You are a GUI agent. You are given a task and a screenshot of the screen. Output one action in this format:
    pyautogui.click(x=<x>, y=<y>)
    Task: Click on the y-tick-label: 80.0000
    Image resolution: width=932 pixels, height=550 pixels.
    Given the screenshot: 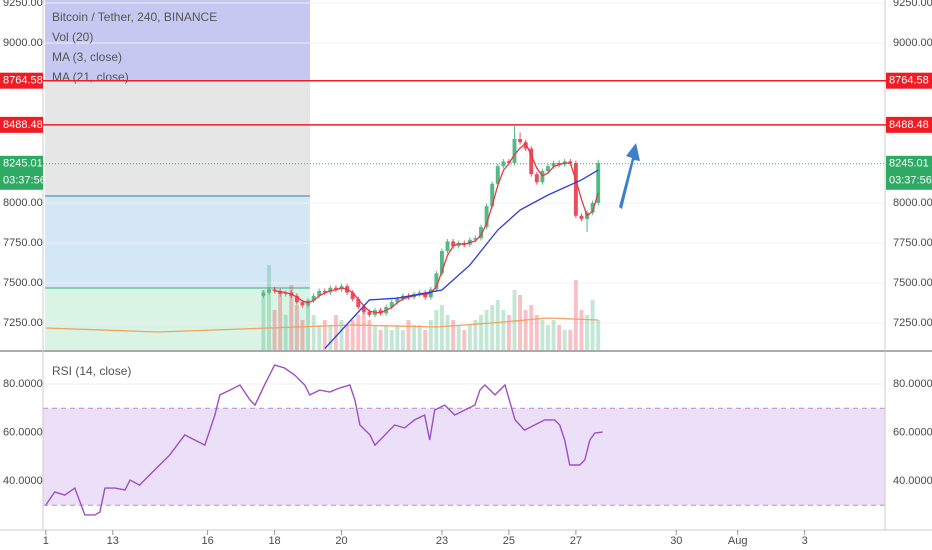 What is the action you would take?
    pyautogui.click(x=912, y=384)
    